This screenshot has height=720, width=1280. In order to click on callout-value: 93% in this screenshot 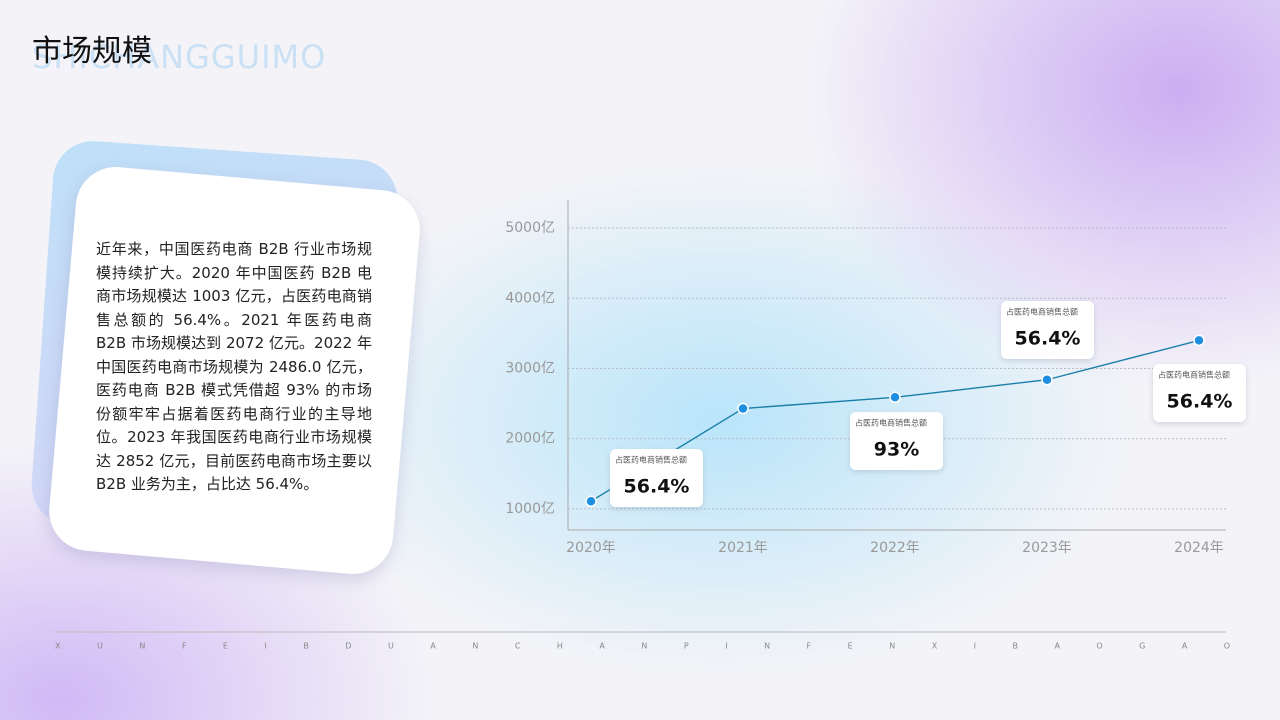, I will do `click(896, 450)`.